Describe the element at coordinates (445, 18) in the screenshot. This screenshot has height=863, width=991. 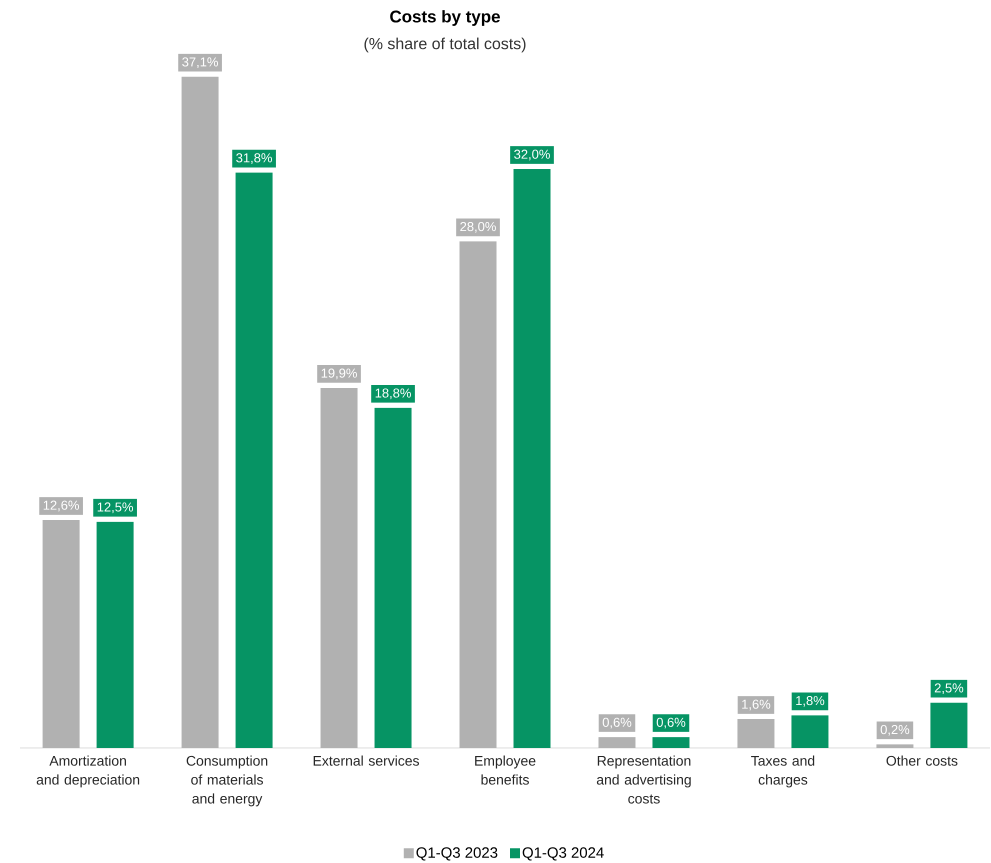
I see `chart-title: Costs by type` at that location.